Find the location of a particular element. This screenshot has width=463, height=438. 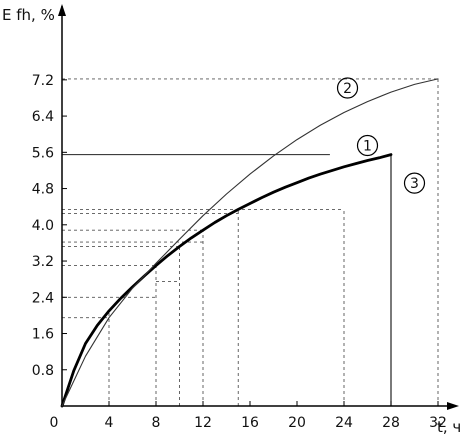

y-axis-label: E fh, % is located at coordinates (28, 15).